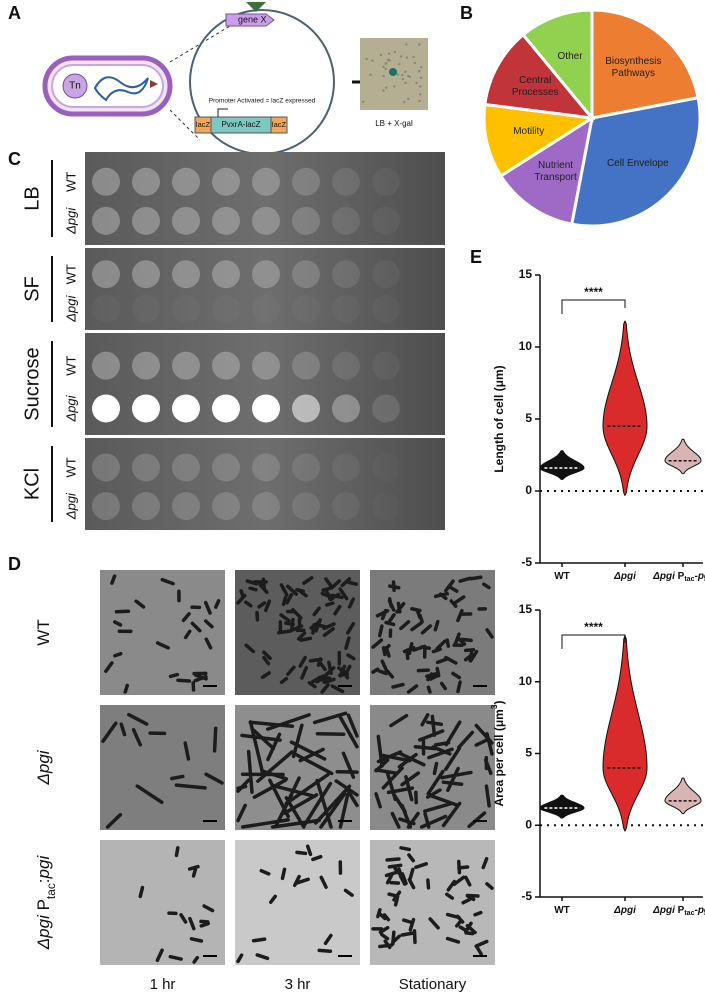  I want to click on violin, so click(683, 796).